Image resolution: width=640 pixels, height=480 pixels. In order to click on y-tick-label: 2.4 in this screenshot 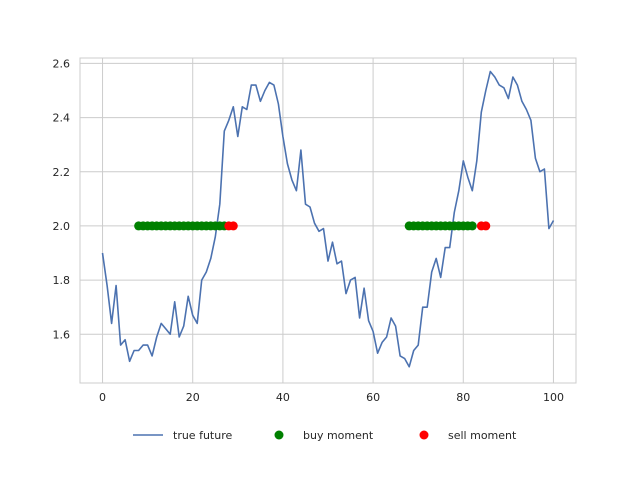, I will do `click(62, 118)`.